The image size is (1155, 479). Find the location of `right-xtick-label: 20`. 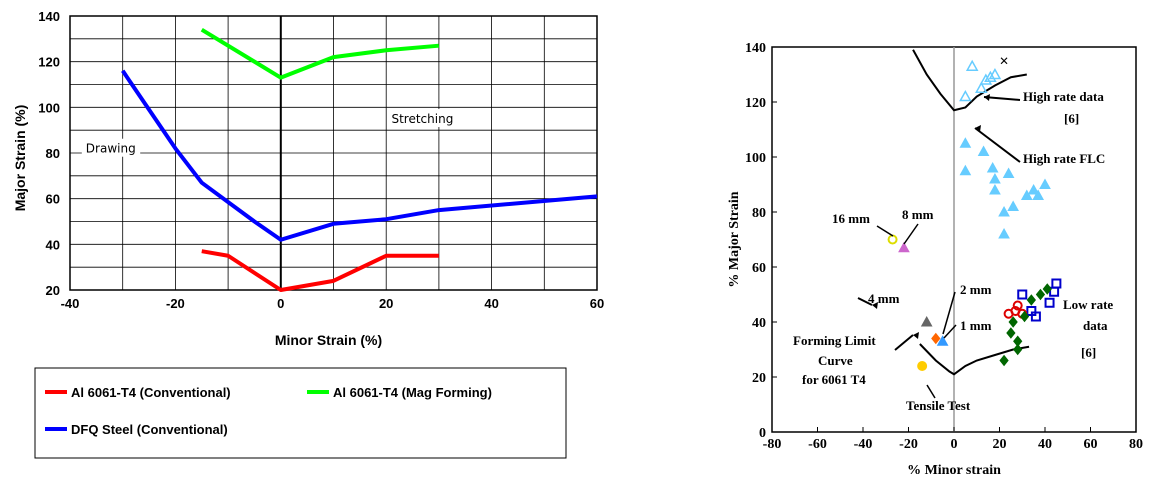

right-xtick-label: 20 is located at coordinates (1000, 444).